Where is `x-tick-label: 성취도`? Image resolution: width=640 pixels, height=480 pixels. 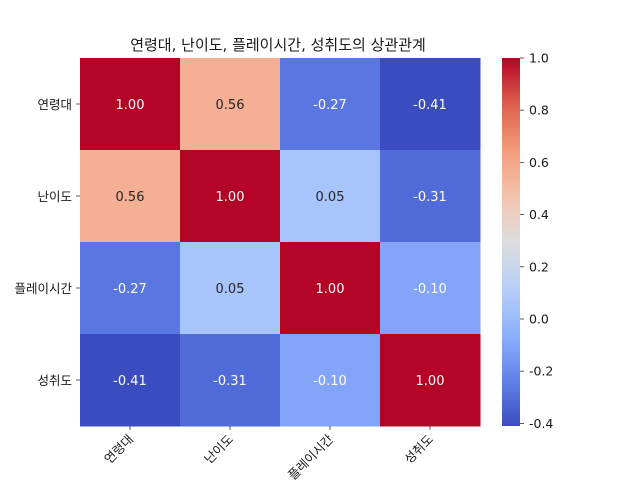 x-tick-label: 성취도 is located at coordinates (418, 449).